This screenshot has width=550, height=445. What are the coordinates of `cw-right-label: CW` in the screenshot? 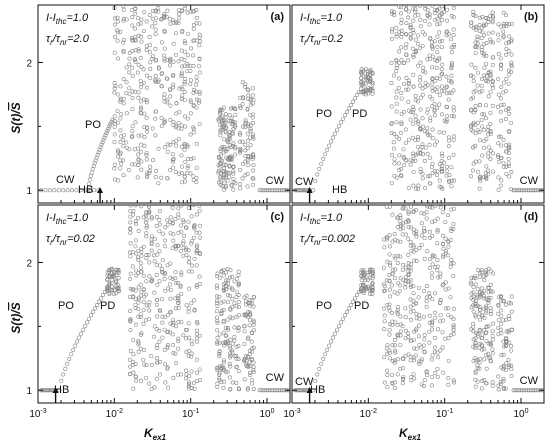 It's located at (529, 181).